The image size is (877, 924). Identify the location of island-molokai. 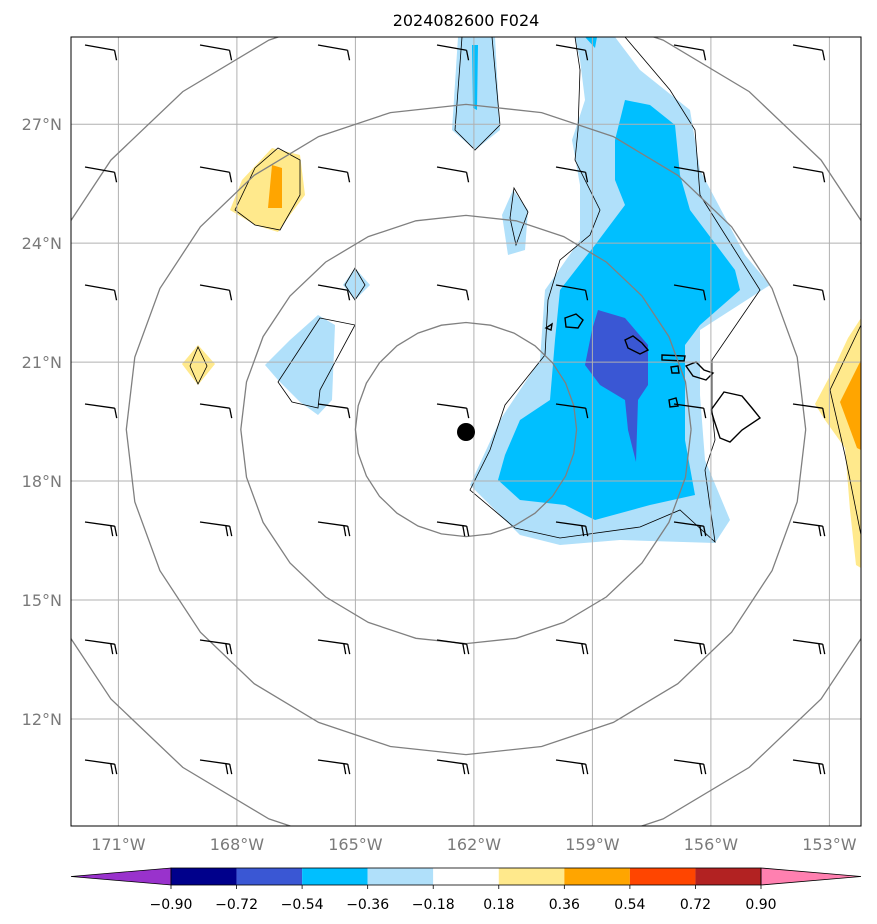
(673, 358).